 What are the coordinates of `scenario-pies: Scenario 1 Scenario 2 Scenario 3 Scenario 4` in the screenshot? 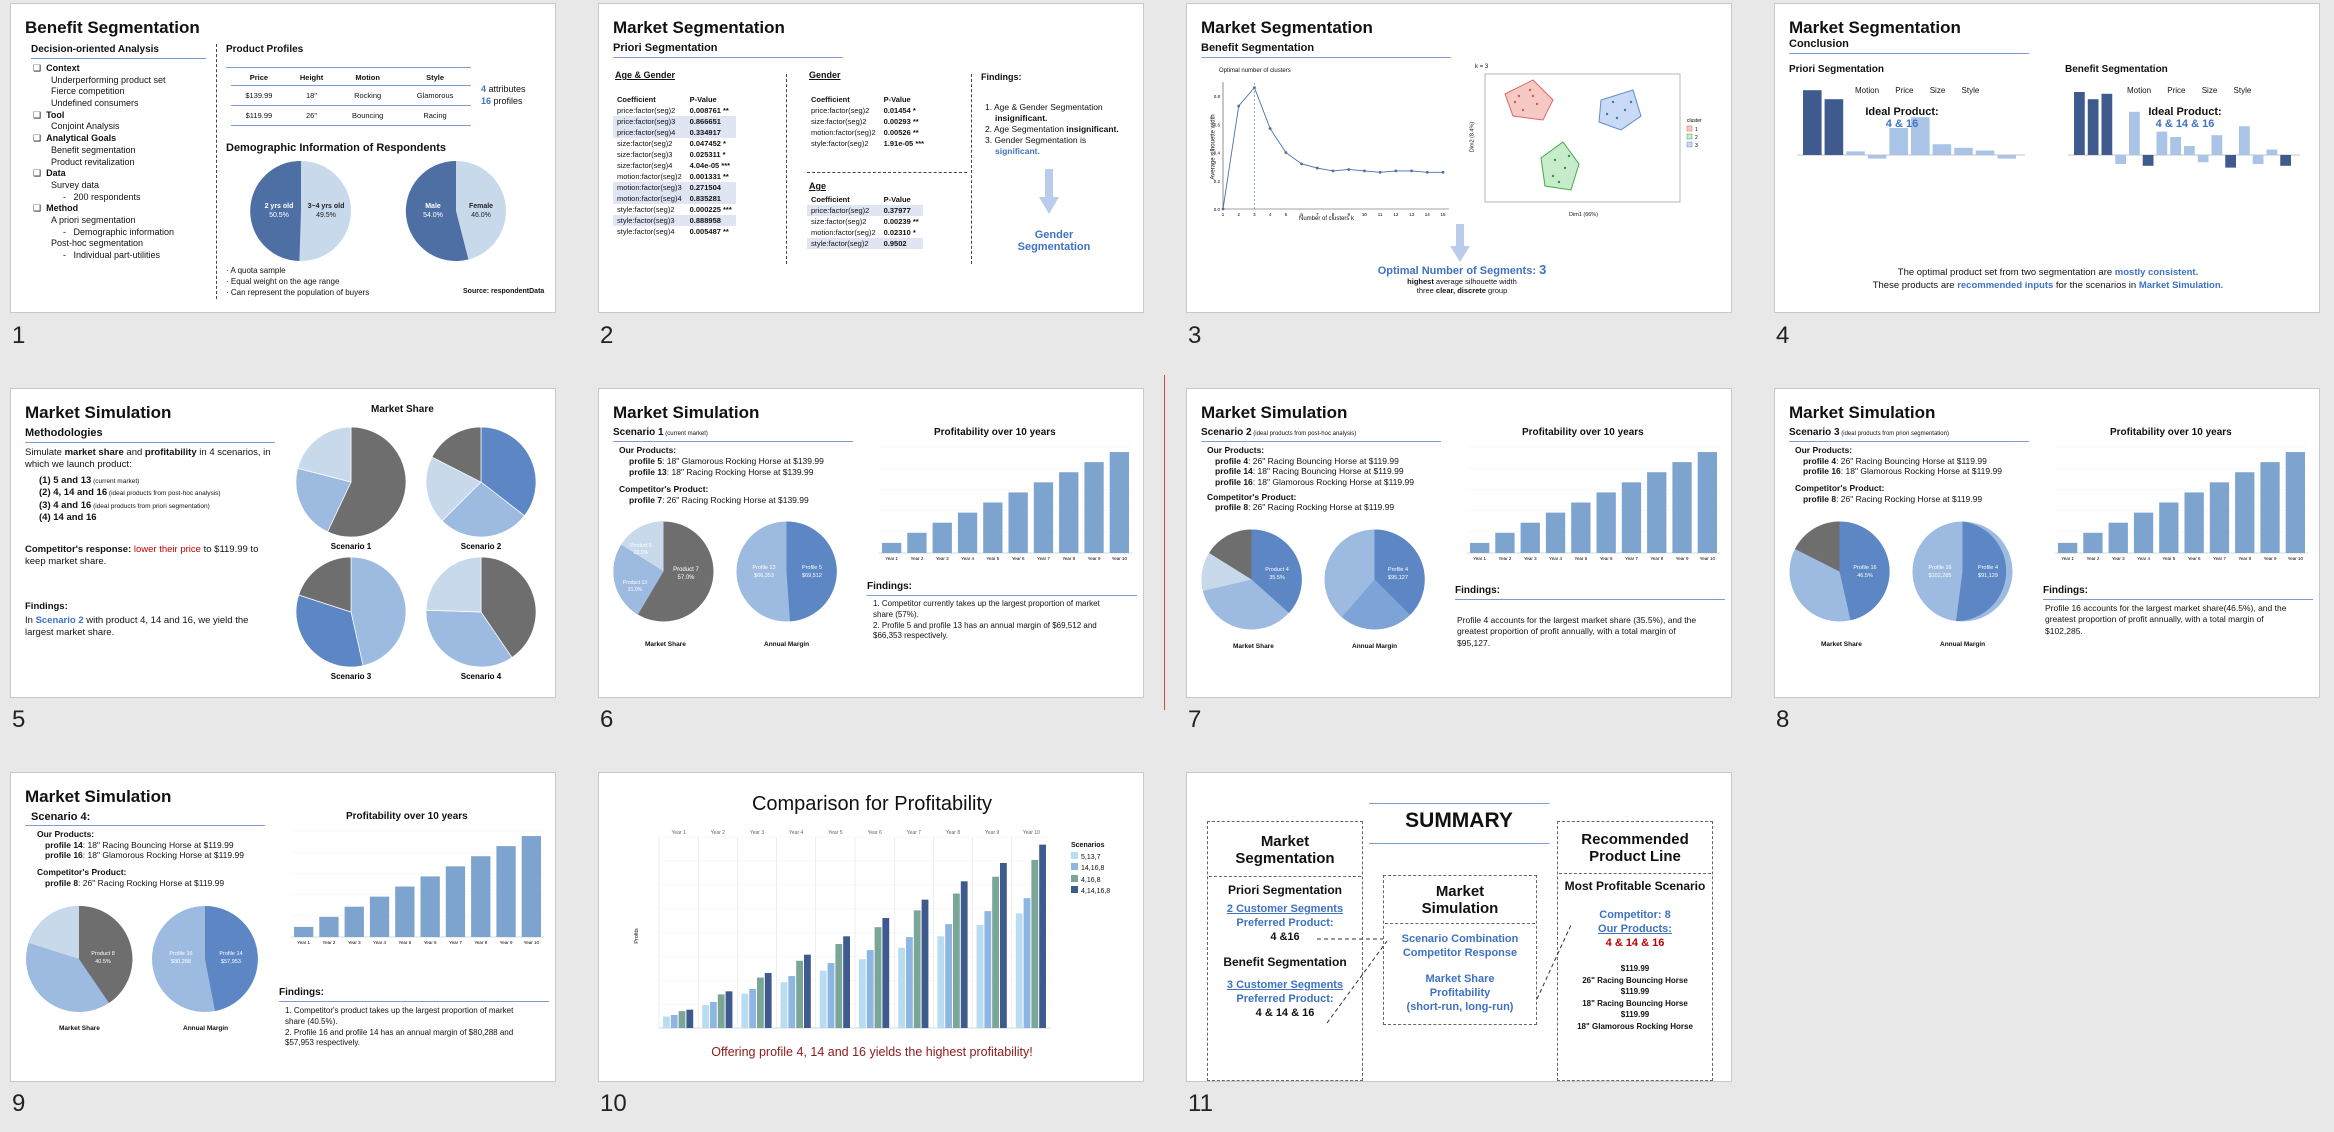 It's located at (416, 553).